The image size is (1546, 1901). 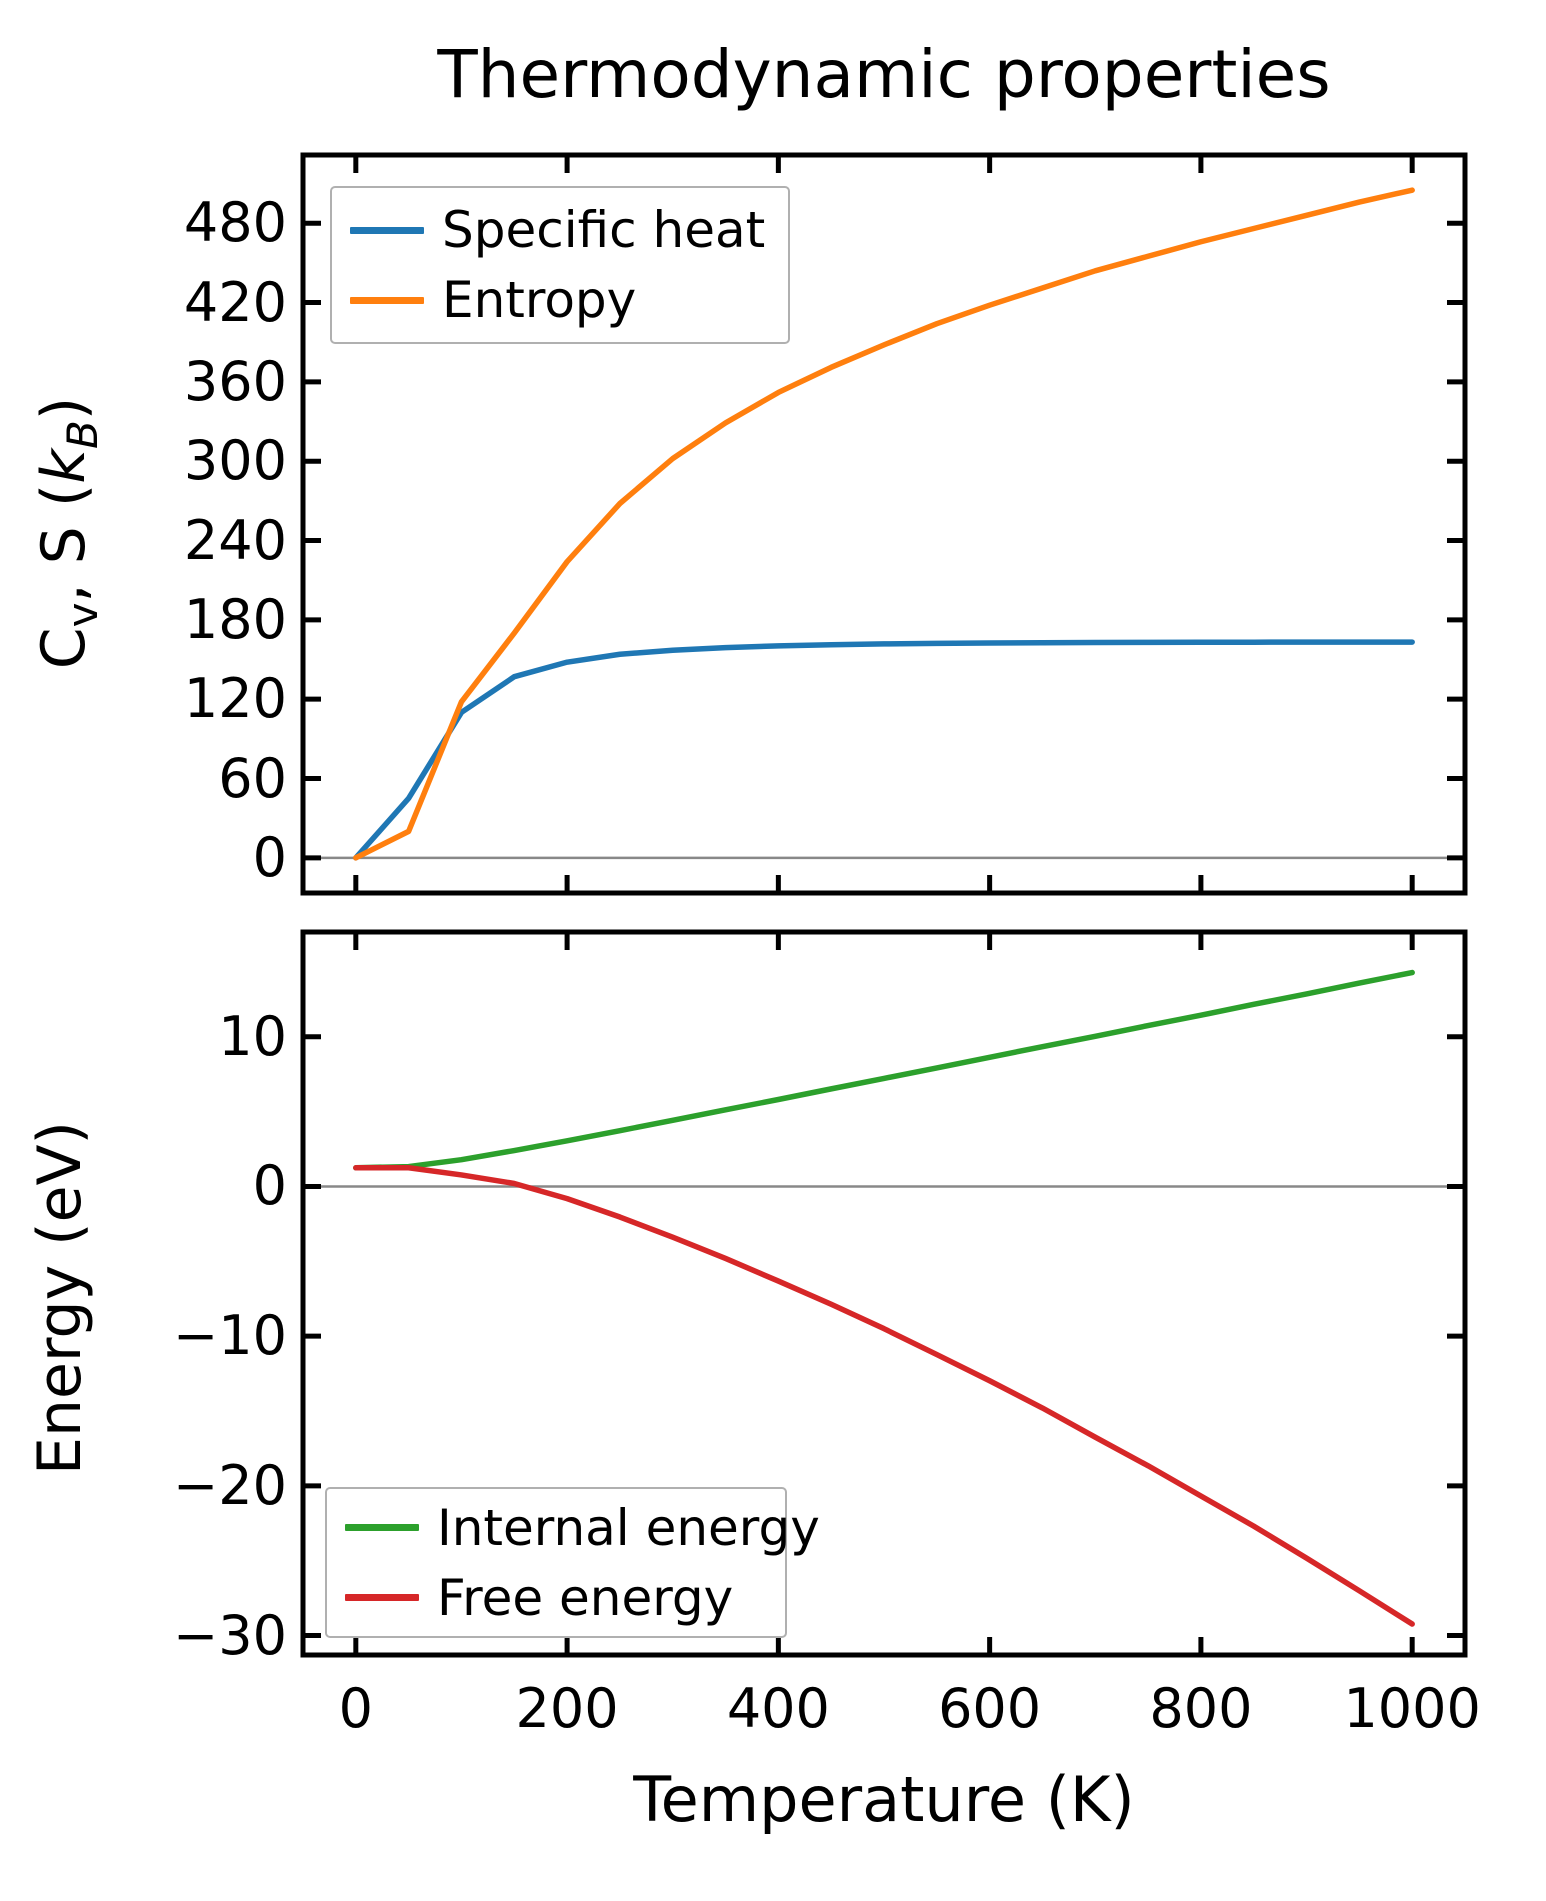 What do you see at coordinates (884, 1070) in the screenshot?
I see `internal-energy-line` at bounding box center [884, 1070].